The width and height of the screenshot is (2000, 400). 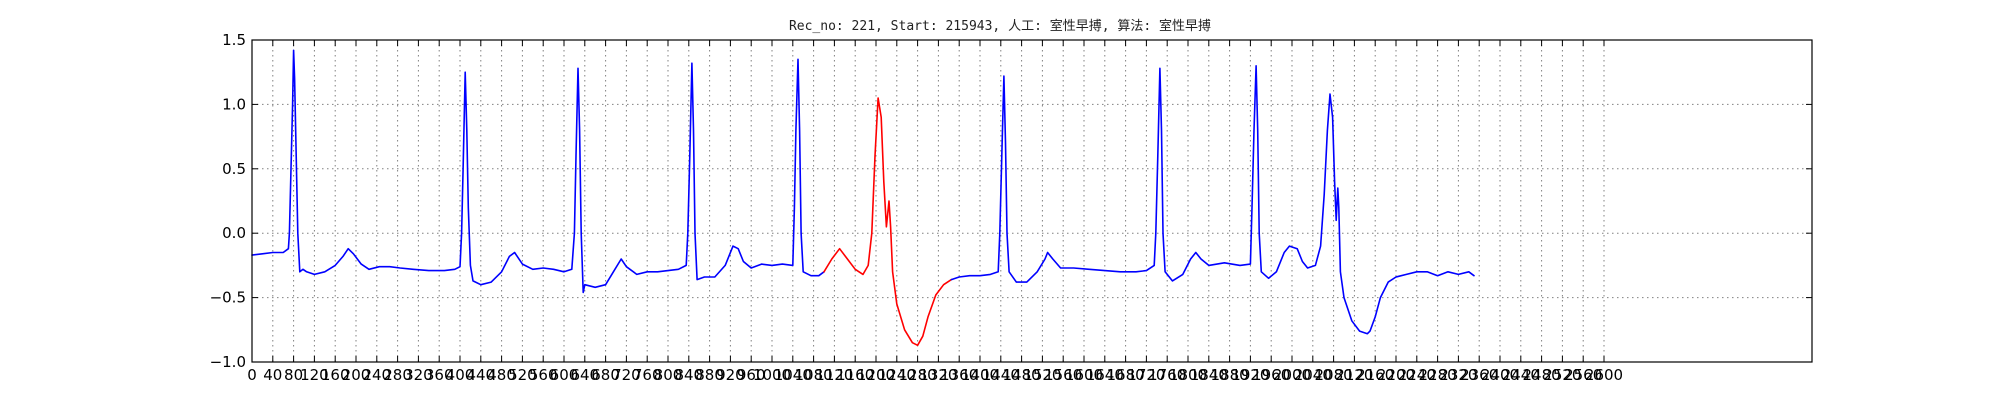 What do you see at coordinates (1500, 375) in the screenshot?
I see `x-tick-label: 2400` at bounding box center [1500, 375].